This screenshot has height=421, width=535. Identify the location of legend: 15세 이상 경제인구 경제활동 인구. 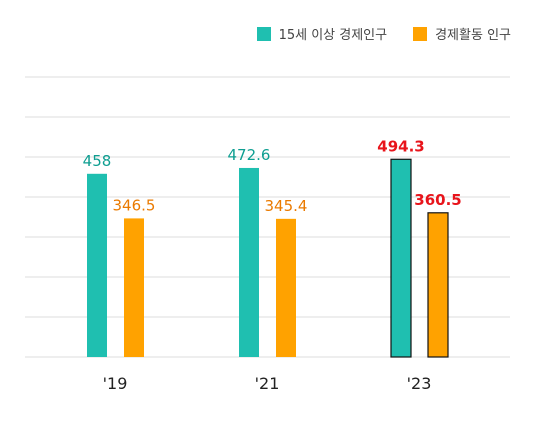
(383, 33).